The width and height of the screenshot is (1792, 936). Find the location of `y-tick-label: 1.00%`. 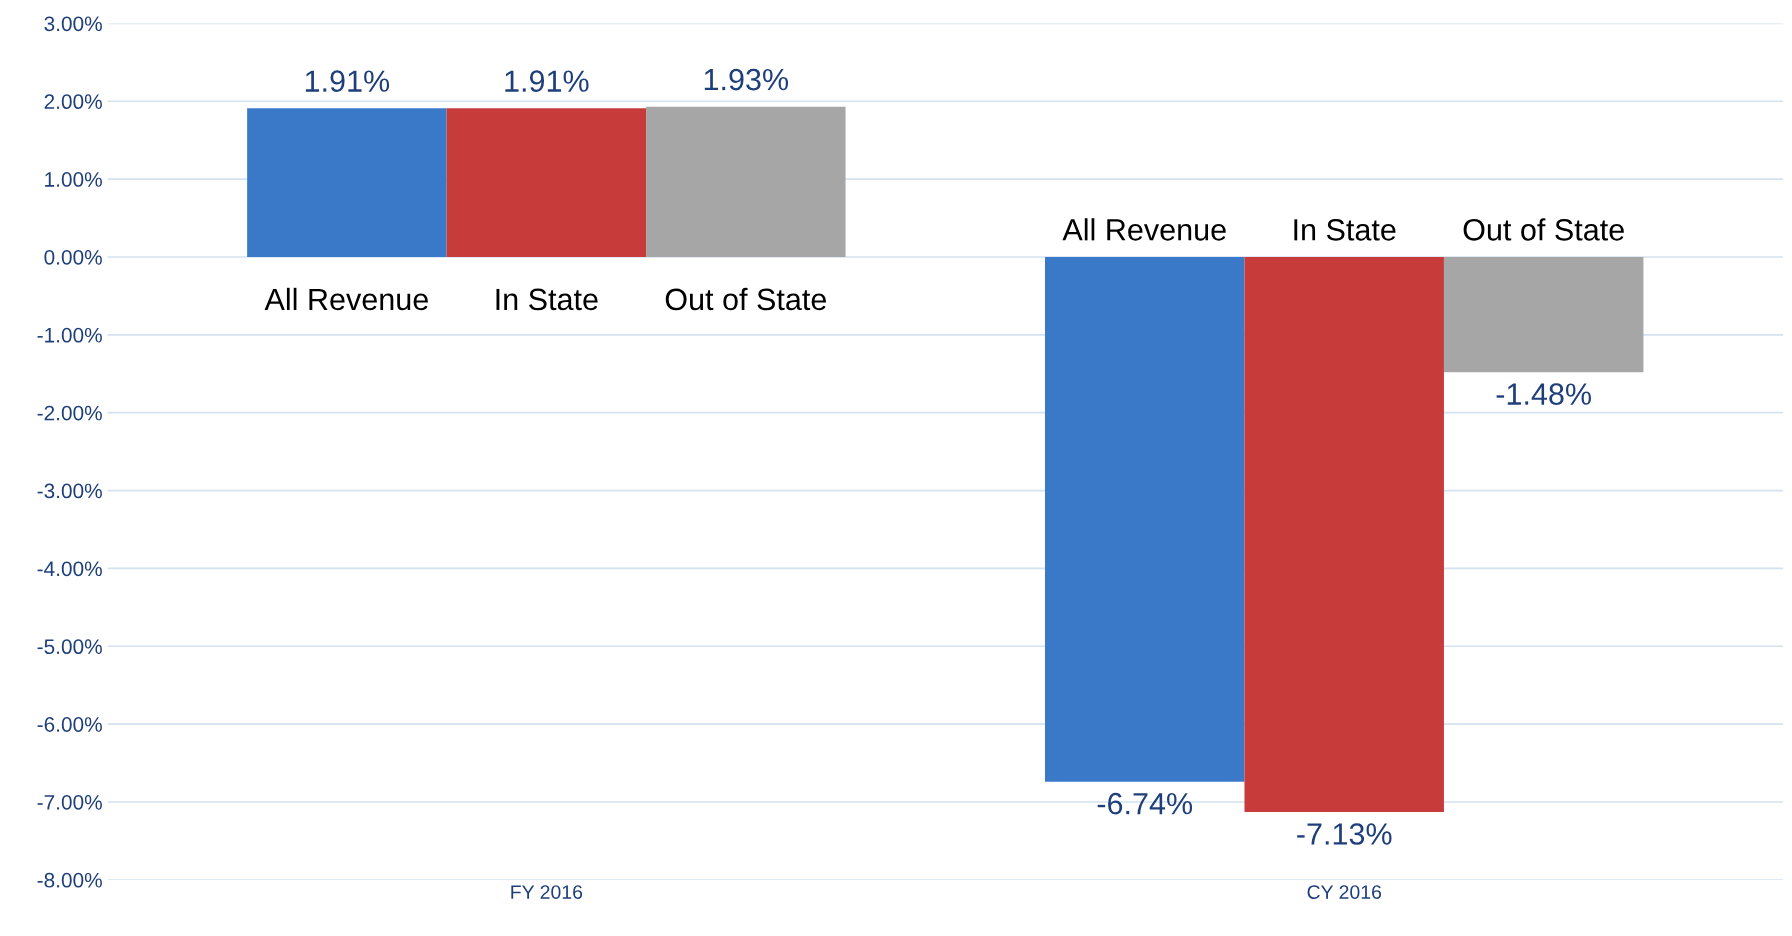

y-tick-label: 1.00% is located at coordinates (73, 179).